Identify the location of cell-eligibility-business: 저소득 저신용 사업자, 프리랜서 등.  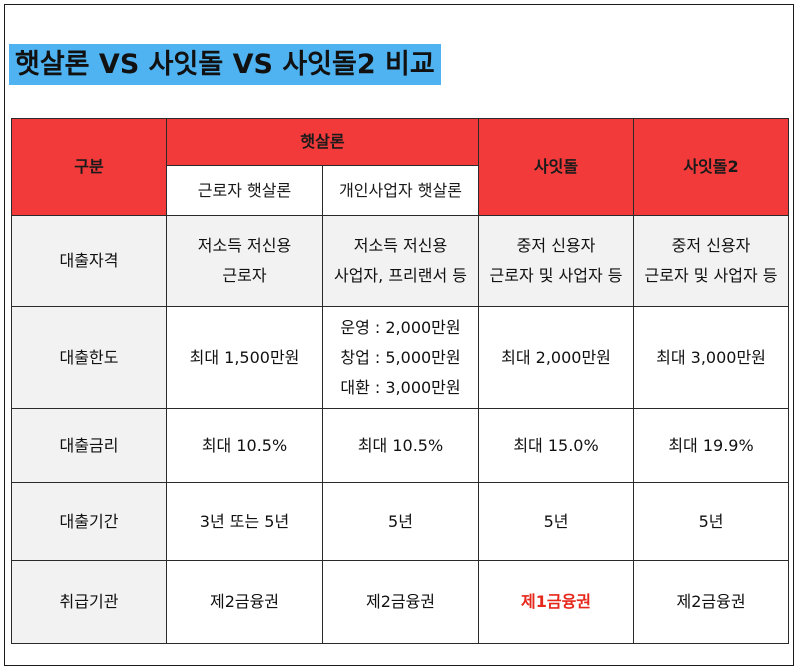
(400, 261).